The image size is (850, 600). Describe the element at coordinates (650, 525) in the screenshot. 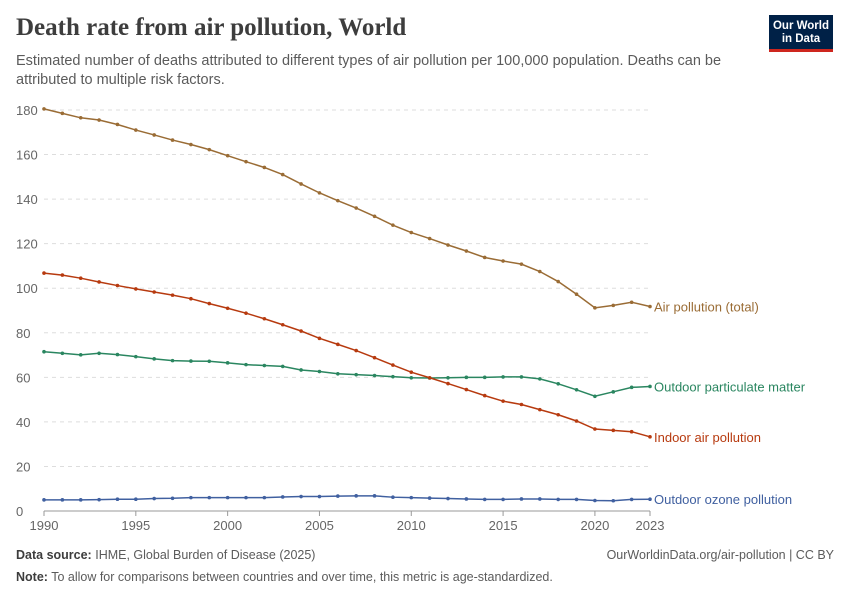

I see `x-tick-label: 2023` at that location.